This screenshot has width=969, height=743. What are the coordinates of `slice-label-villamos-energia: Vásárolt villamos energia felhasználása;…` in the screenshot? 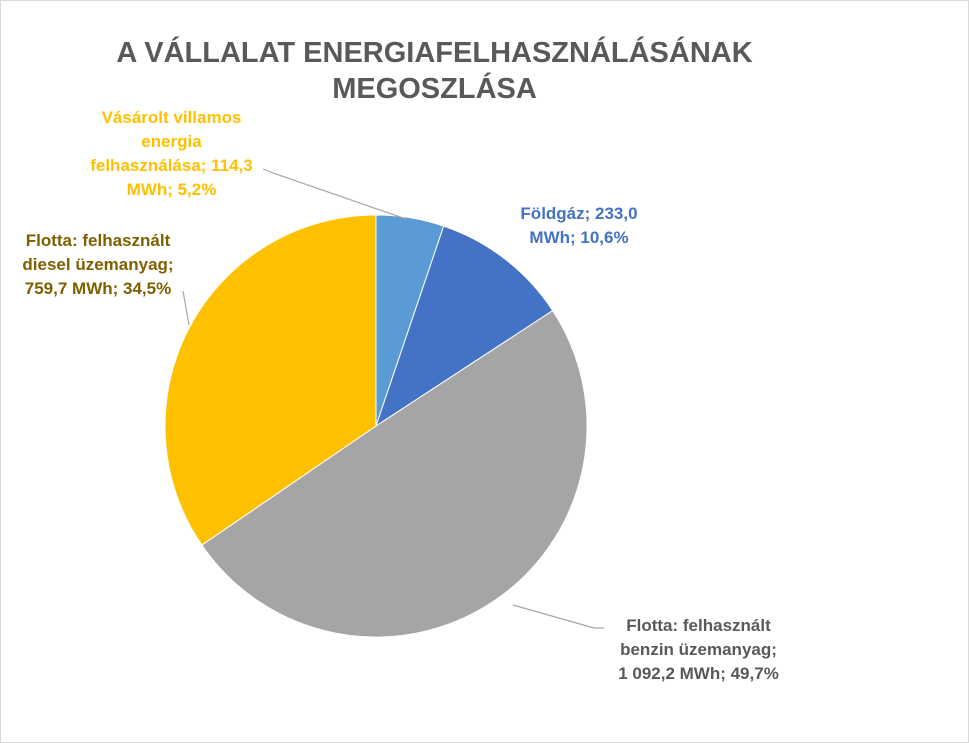 It's located at (171, 154).